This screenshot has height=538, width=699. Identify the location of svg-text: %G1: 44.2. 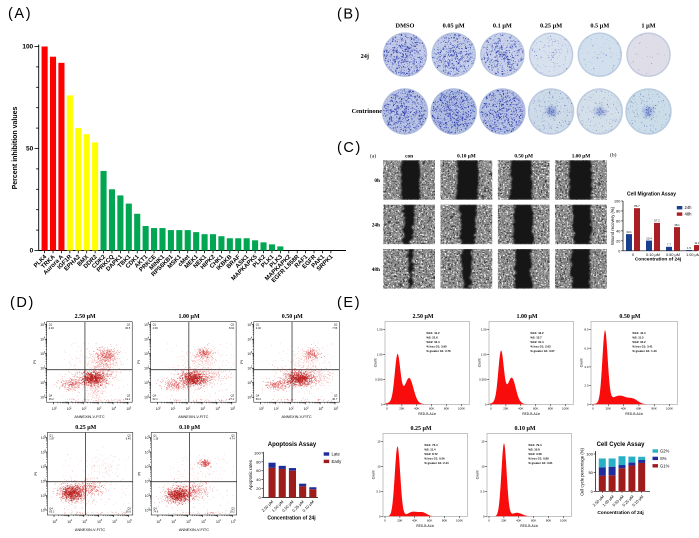
(537, 333).